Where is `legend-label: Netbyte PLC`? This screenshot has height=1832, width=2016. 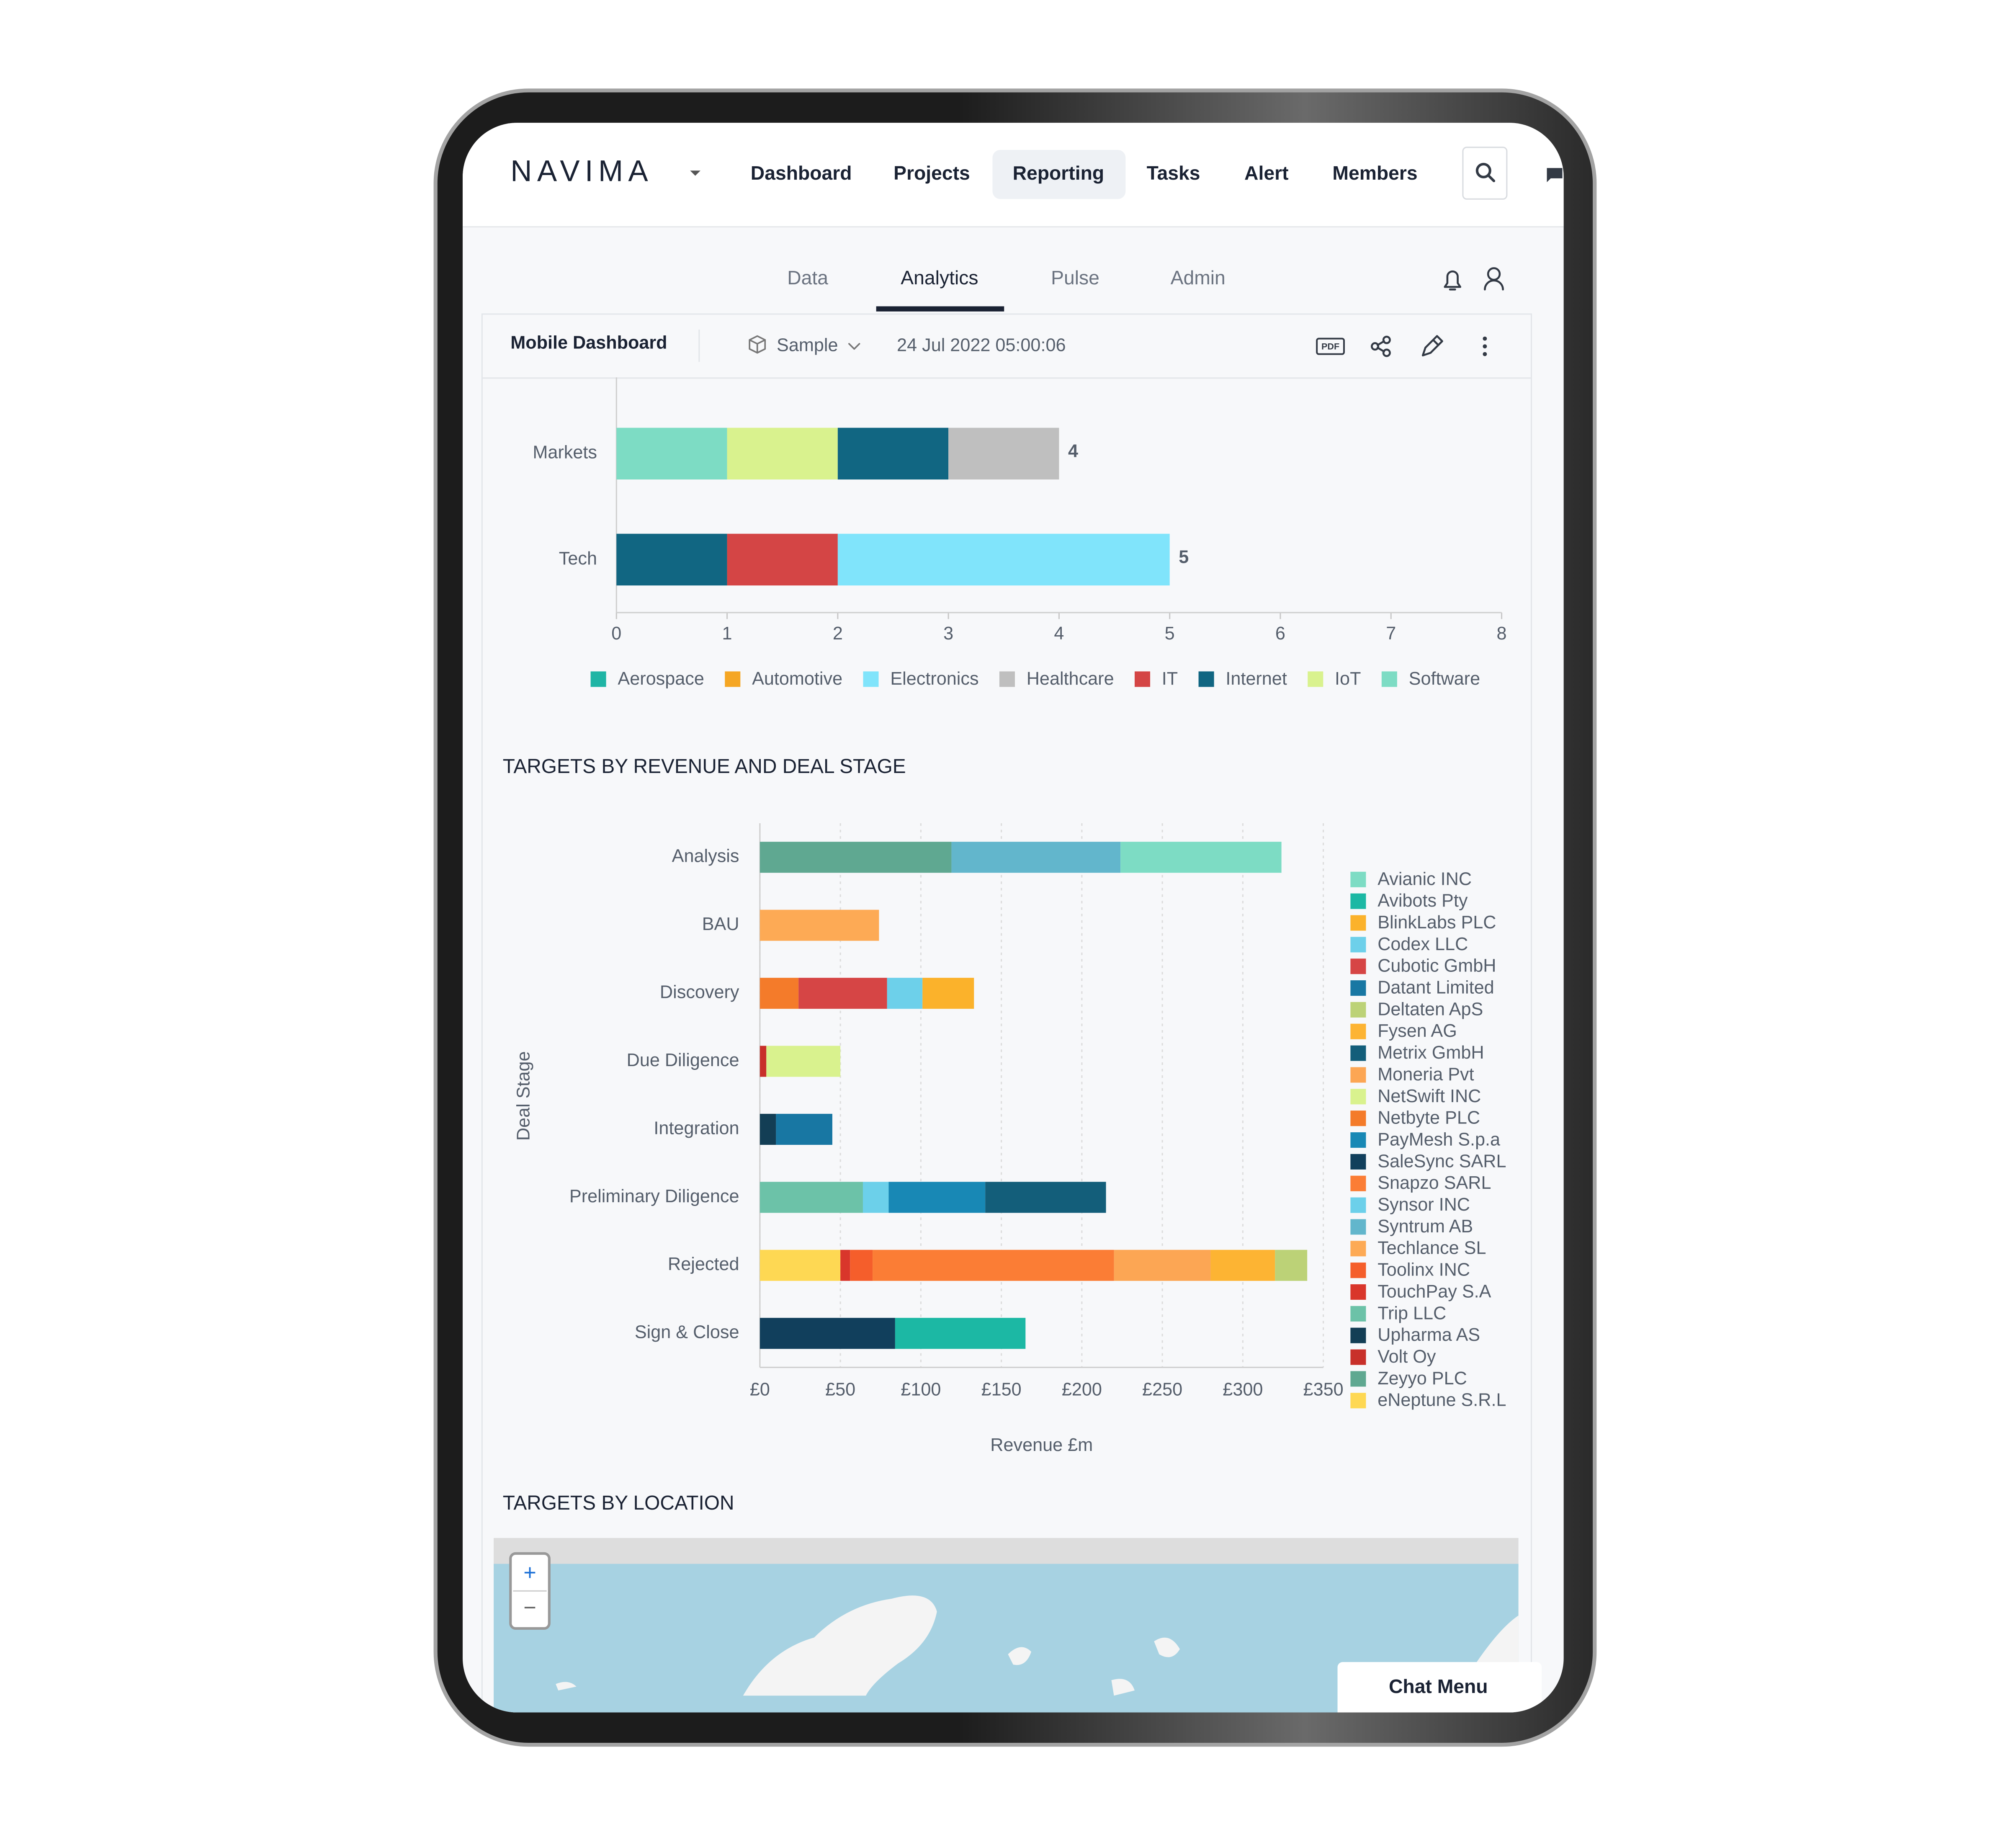 legend-label: Netbyte PLC is located at coordinates (1429, 1118).